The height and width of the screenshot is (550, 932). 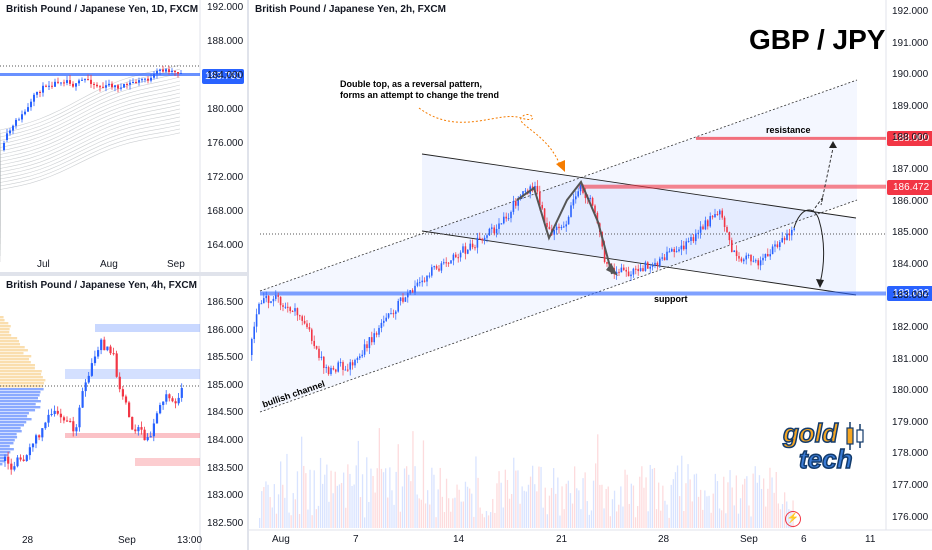 What do you see at coordinates (809, 246) in the screenshot?
I see `projection-down-arrow` at bounding box center [809, 246].